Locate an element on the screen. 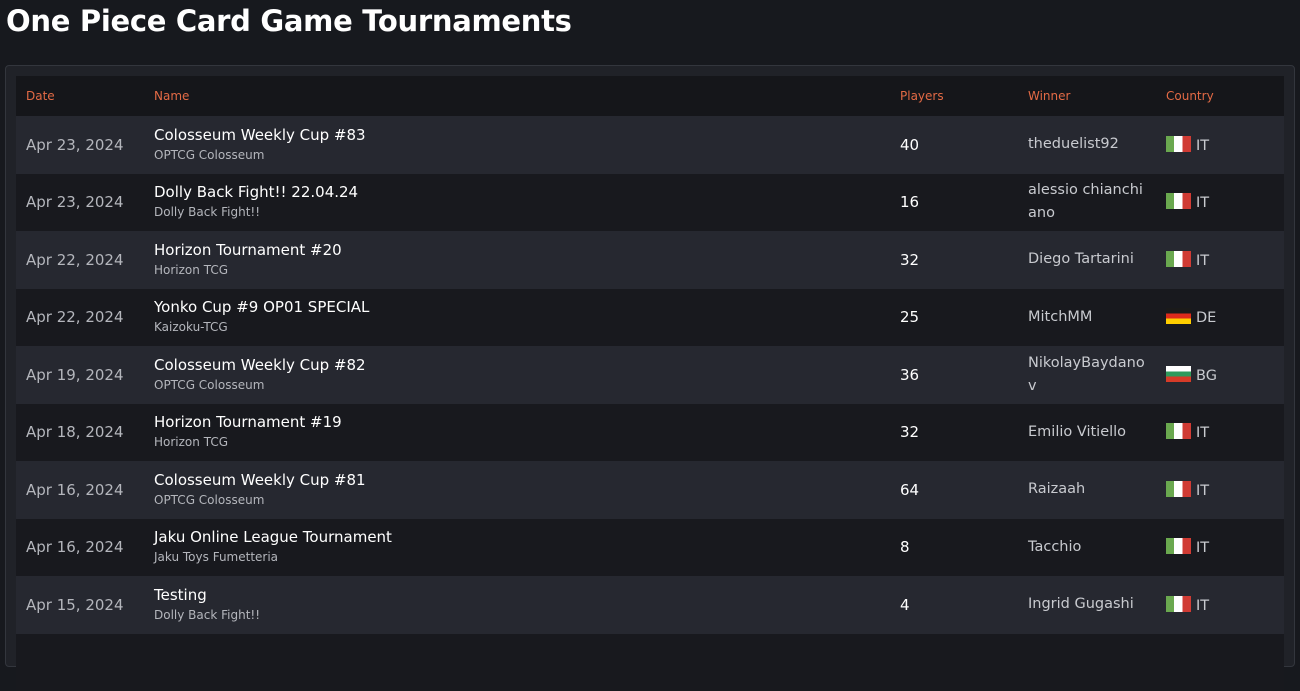  winner-cell: MitchMM is located at coordinates (1087, 318).